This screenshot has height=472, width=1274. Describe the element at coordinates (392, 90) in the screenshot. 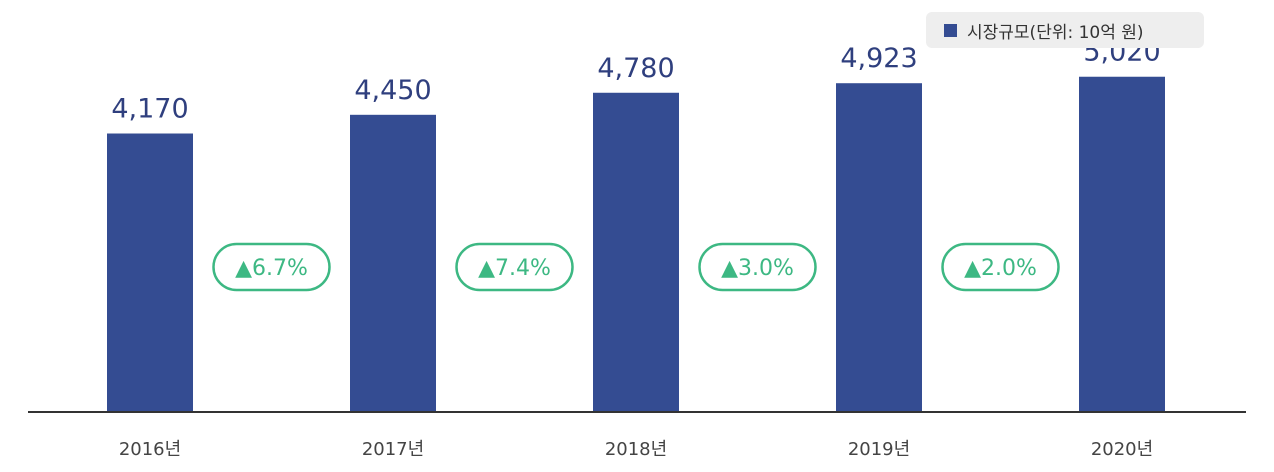

I see `value-label-2: 4,450` at that location.